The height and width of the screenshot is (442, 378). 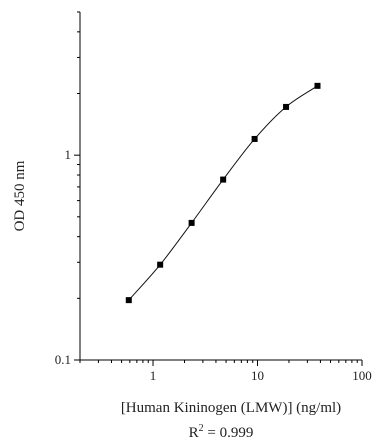 What do you see at coordinates (231, 408) in the screenshot?
I see `x-axis-title: [Human Kininogen (LMW)] (ng/ml)` at bounding box center [231, 408].